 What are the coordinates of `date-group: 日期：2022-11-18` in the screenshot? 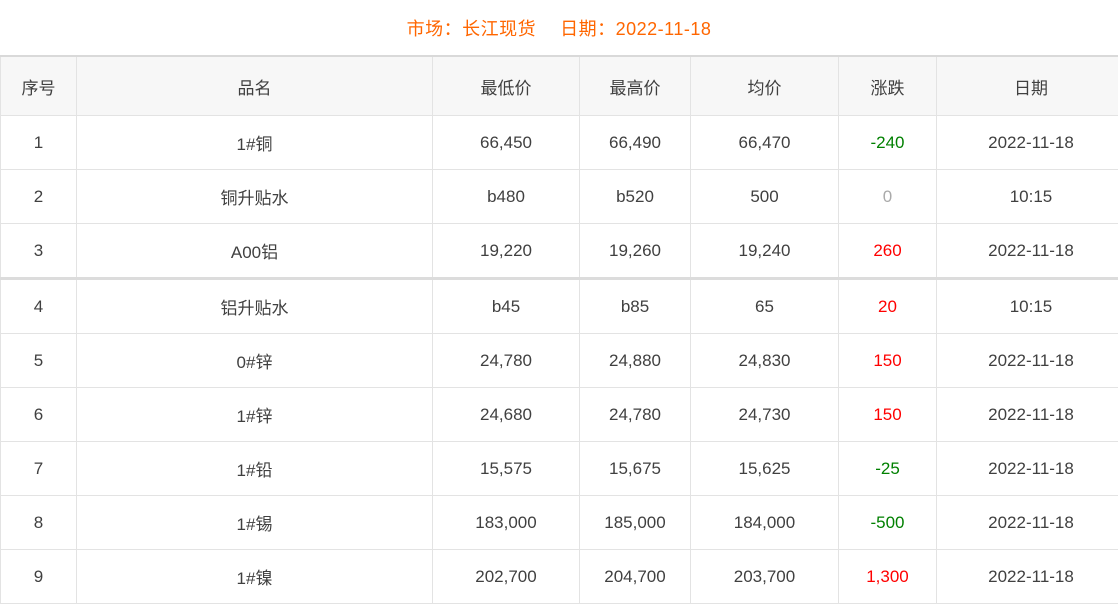 It's located at (635, 28).